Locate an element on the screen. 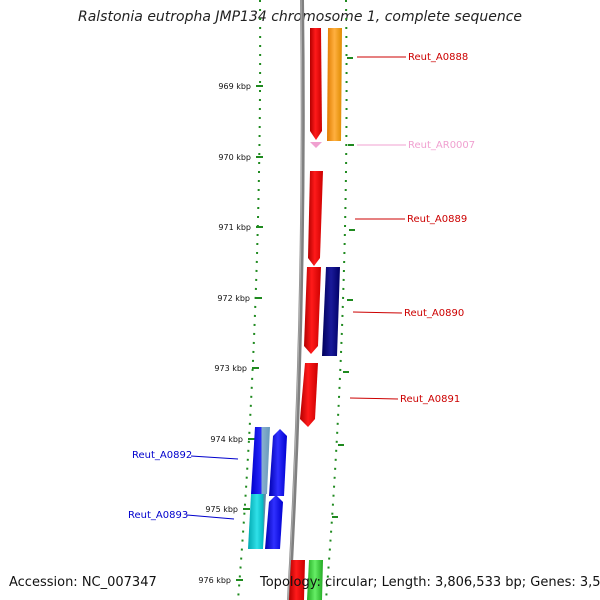  gene-shape-reut-a0891 is located at coordinates (309, 395).